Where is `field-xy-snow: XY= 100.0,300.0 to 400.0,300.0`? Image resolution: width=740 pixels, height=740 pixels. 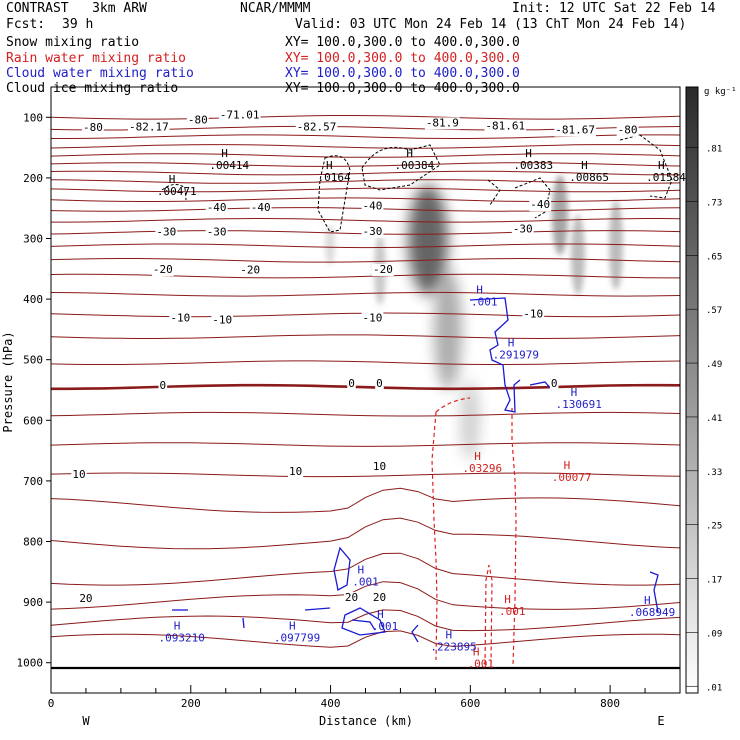 field-xy-snow: XY= 100.0,300.0 to 400.0,300.0 is located at coordinates (402, 42).